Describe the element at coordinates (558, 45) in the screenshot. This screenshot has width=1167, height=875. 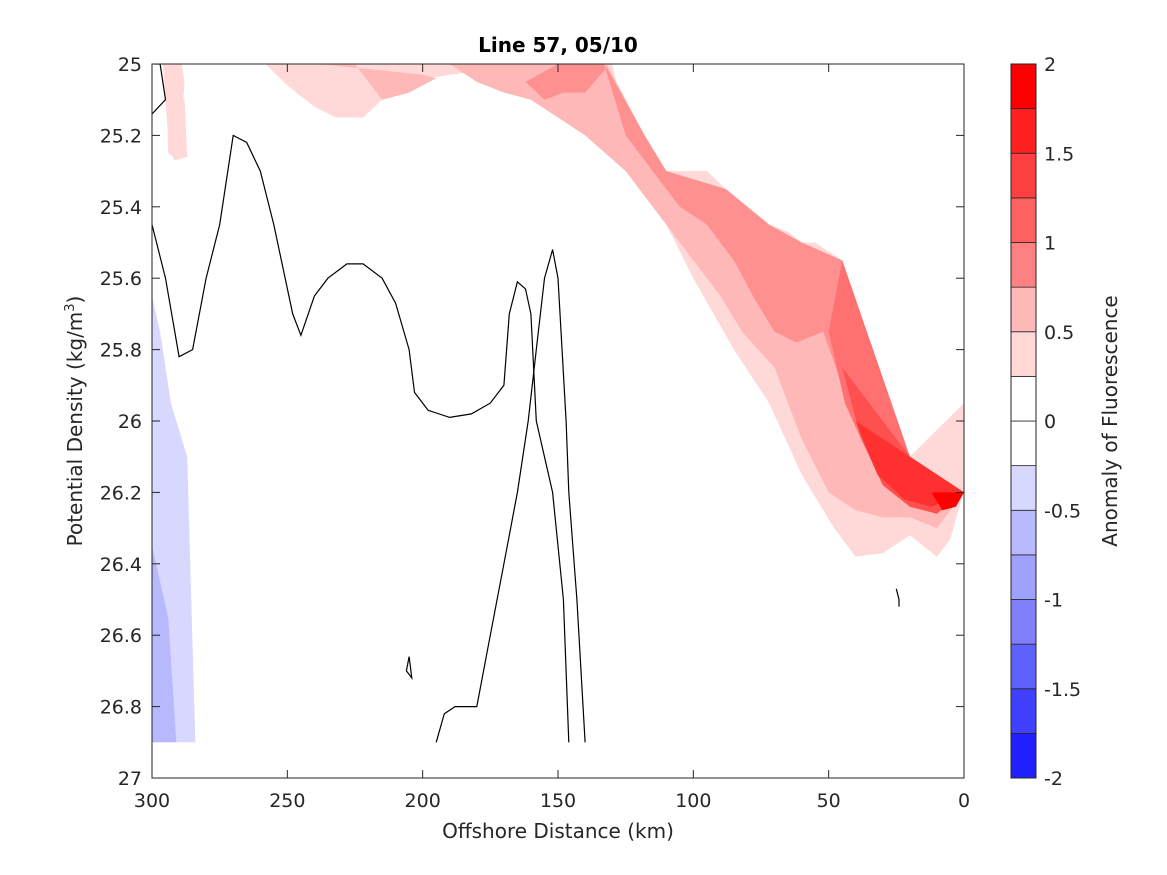
I see `chart-title: Line 57, 05/10` at that location.